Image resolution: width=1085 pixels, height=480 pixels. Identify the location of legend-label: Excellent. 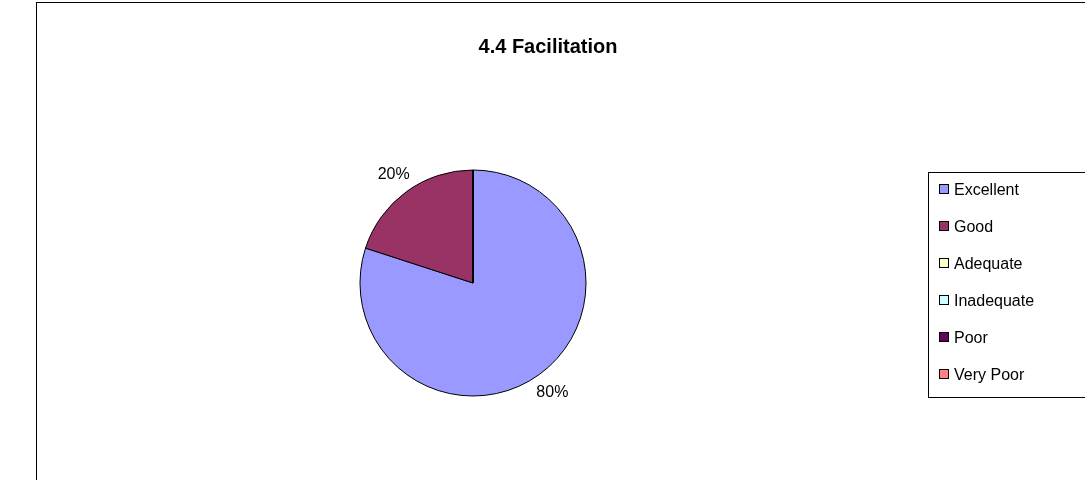
(987, 189).